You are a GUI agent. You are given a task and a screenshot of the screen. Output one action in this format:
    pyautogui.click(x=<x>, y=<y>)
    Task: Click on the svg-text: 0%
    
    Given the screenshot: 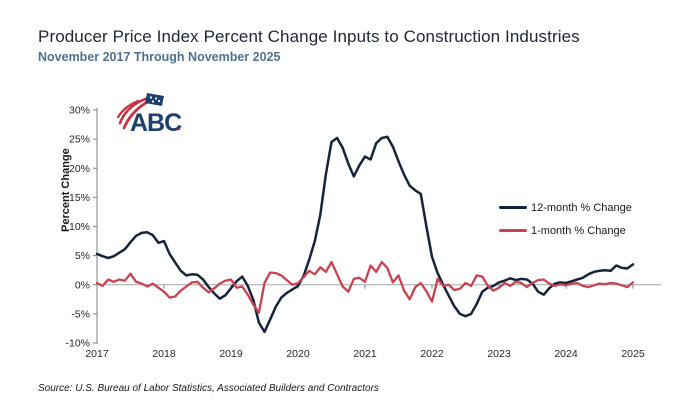 What is the action you would take?
    pyautogui.click(x=82, y=285)
    